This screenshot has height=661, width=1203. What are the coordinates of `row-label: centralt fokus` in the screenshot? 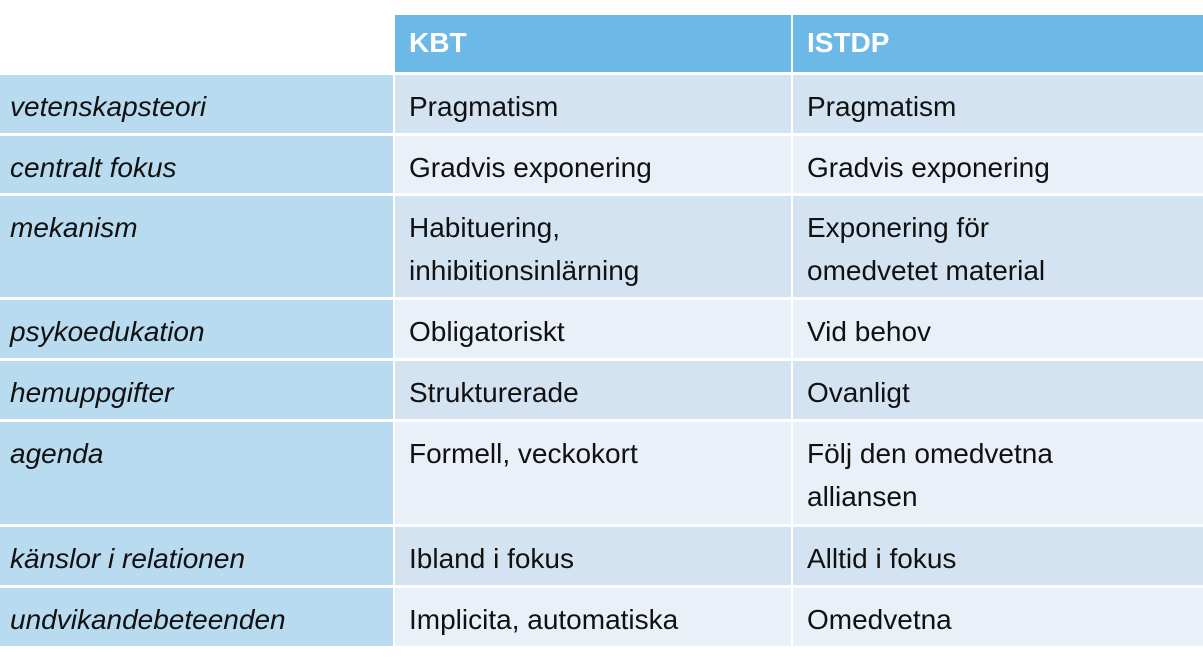 It's located at (196, 164).